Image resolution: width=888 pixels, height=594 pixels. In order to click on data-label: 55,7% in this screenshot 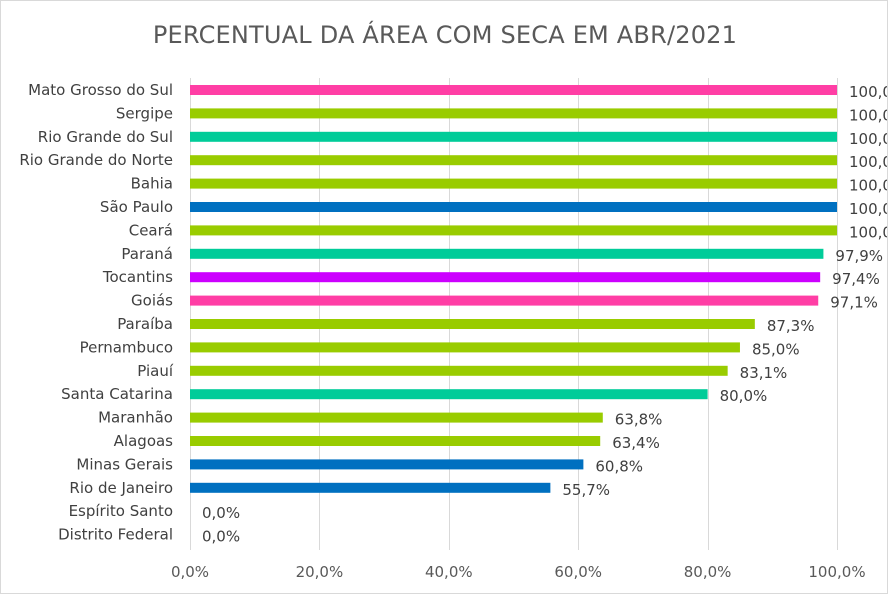, I will do `click(586, 490)`.